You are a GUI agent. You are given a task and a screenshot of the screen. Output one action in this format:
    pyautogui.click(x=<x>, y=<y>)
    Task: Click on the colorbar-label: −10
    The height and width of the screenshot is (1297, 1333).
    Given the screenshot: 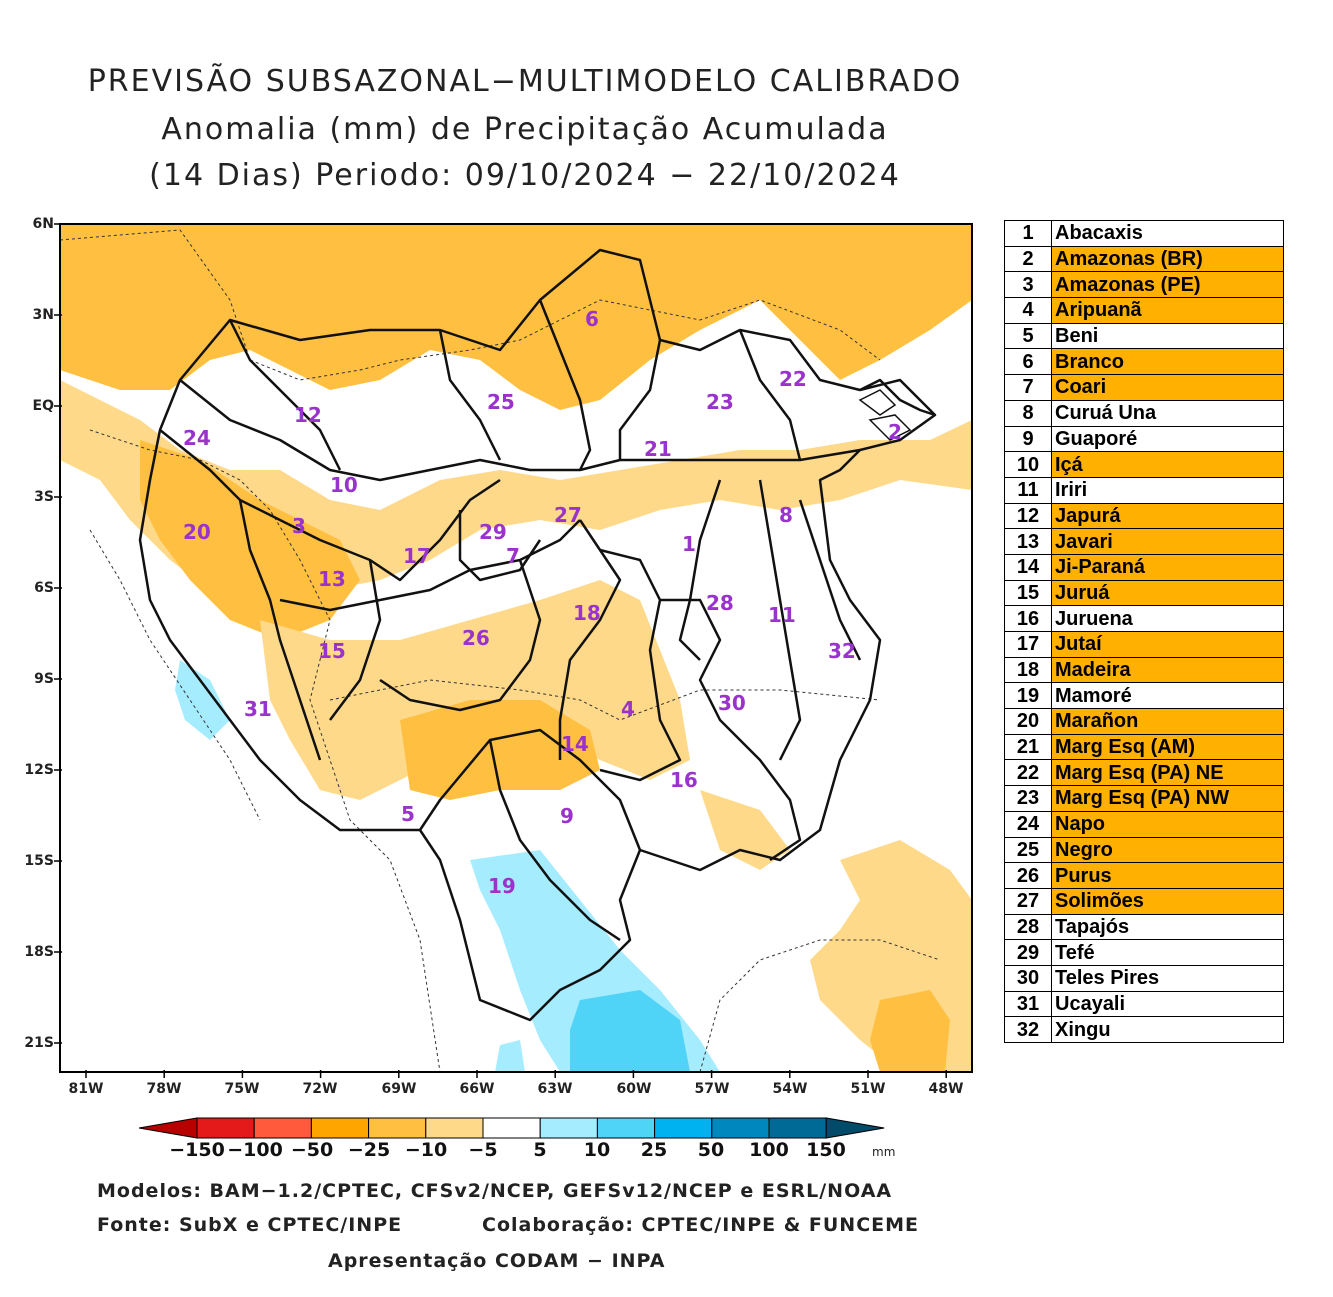 What is the action you would take?
    pyautogui.click(x=426, y=1150)
    